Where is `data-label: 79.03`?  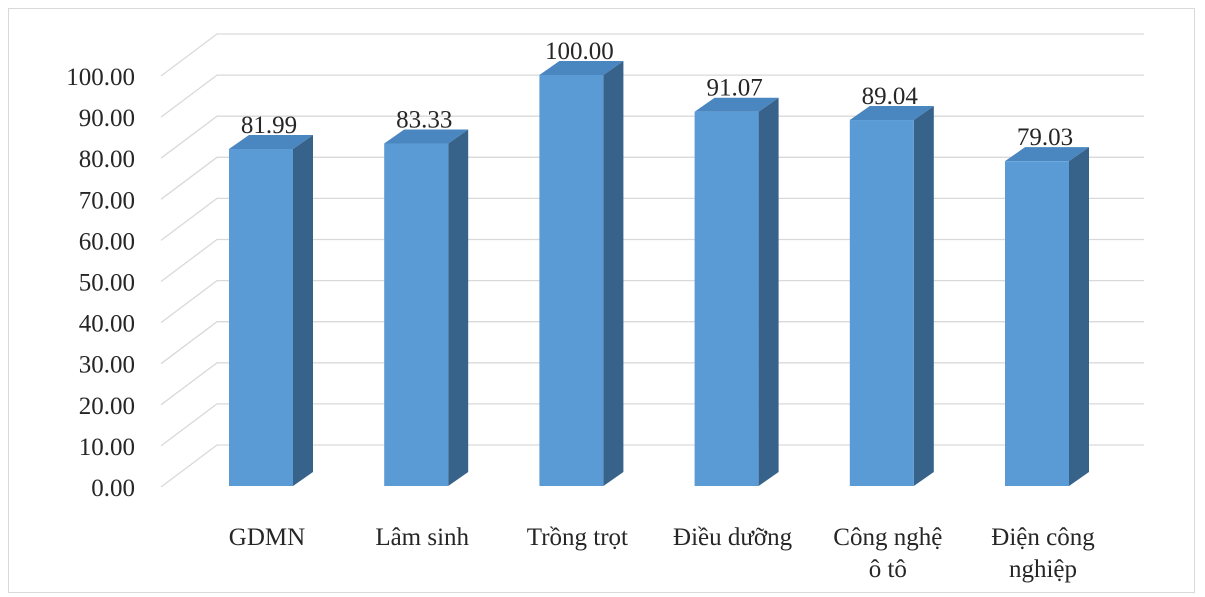
data-label: 79.03 is located at coordinates (1045, 137).